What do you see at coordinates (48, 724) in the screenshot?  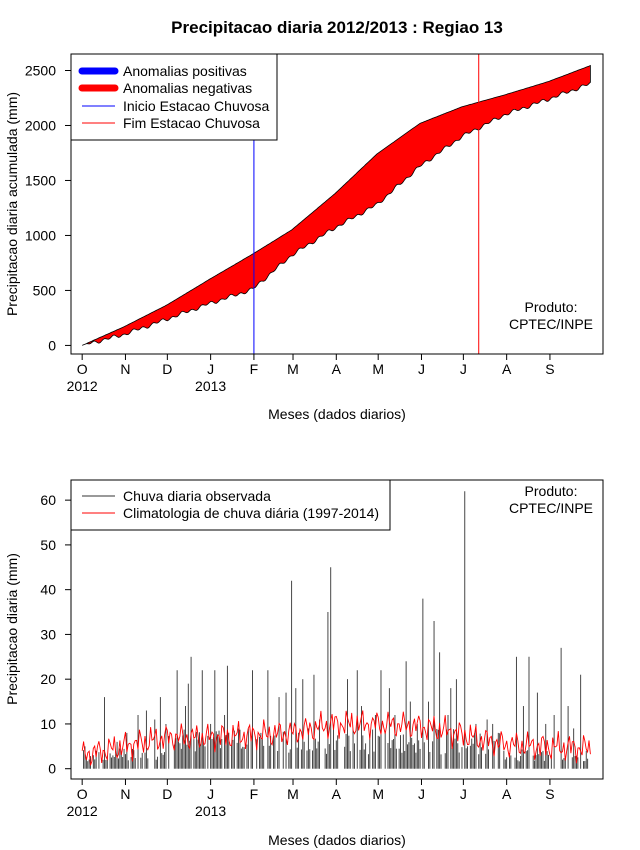 I see `y-tick-label: 10` at bounding box center [48, 724].